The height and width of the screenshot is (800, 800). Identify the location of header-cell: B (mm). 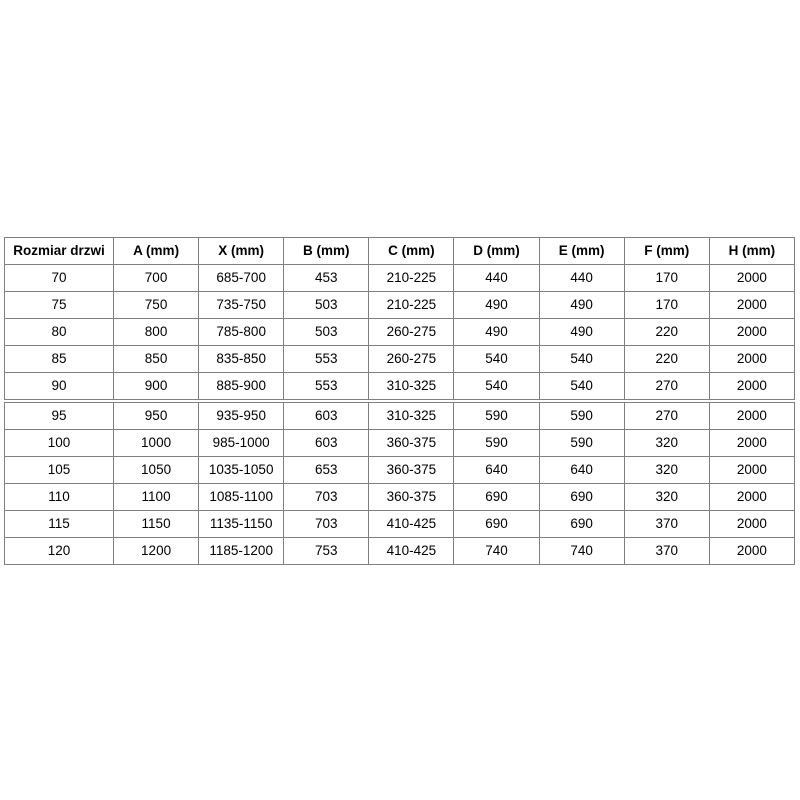
(326, 251).